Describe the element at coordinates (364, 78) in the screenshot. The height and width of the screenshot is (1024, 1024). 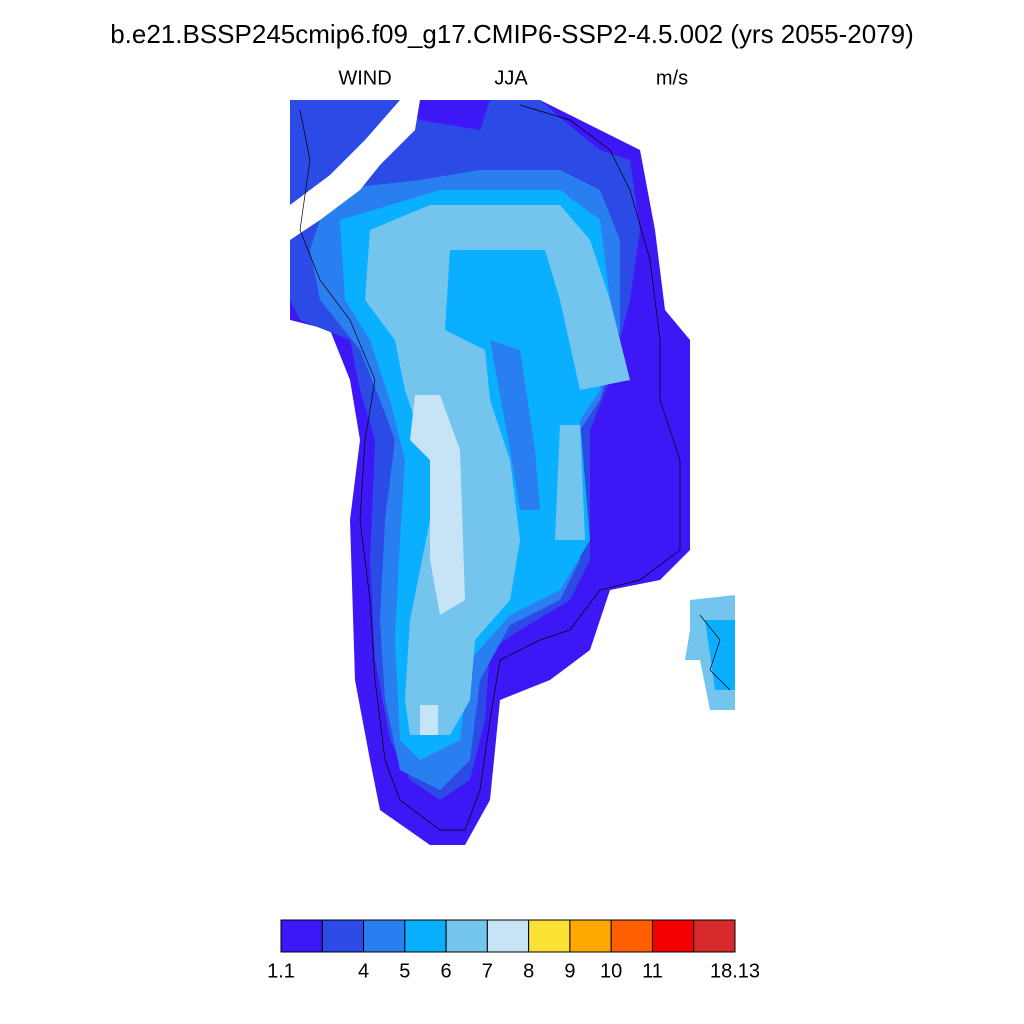
I see `variable-label: WIND` at that location.